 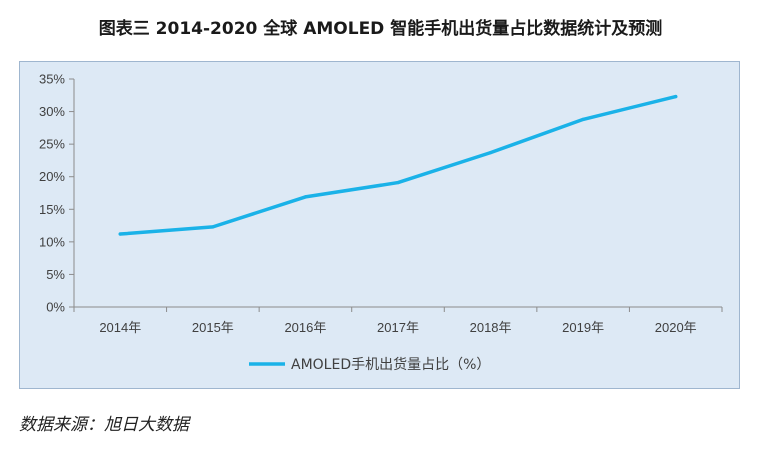 I want to click on legend-label: AMOLED手机出货量占比（%）, so click(x=390, y=364).